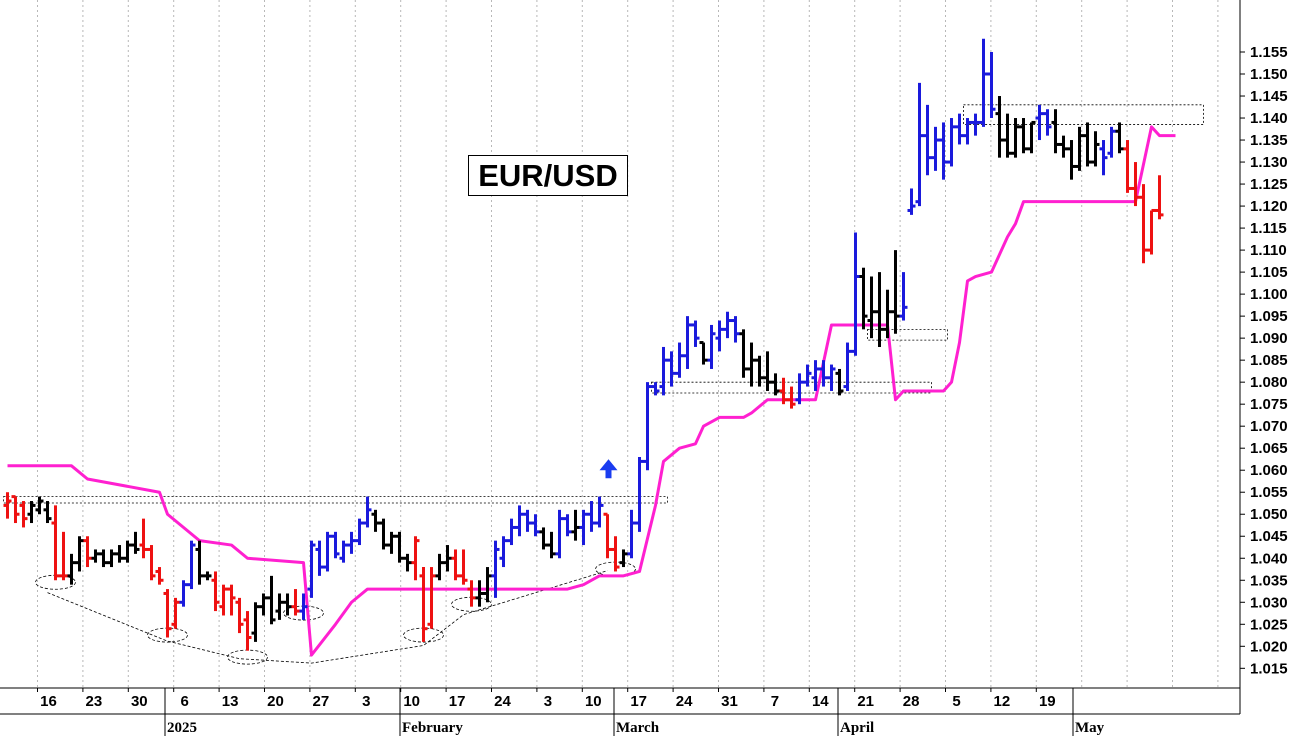 The width and height of the screenshot is (1311, 736). Describe the element at coordinates (1269, 140) in the screenshot. I see `y-tick-label: 1.135` at that location.